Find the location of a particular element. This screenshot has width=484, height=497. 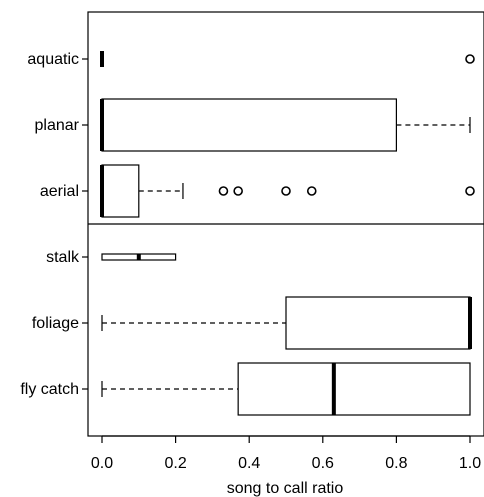

x-tick-label-5: 1.0 is located at coordinates (470, 463).